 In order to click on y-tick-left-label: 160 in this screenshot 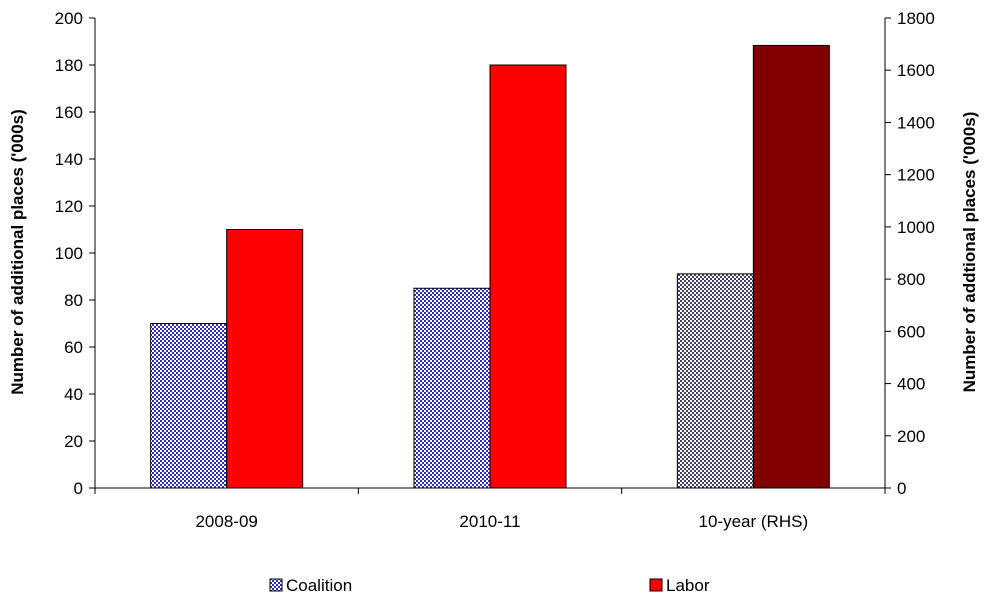, I will do `click(69, 112)`.